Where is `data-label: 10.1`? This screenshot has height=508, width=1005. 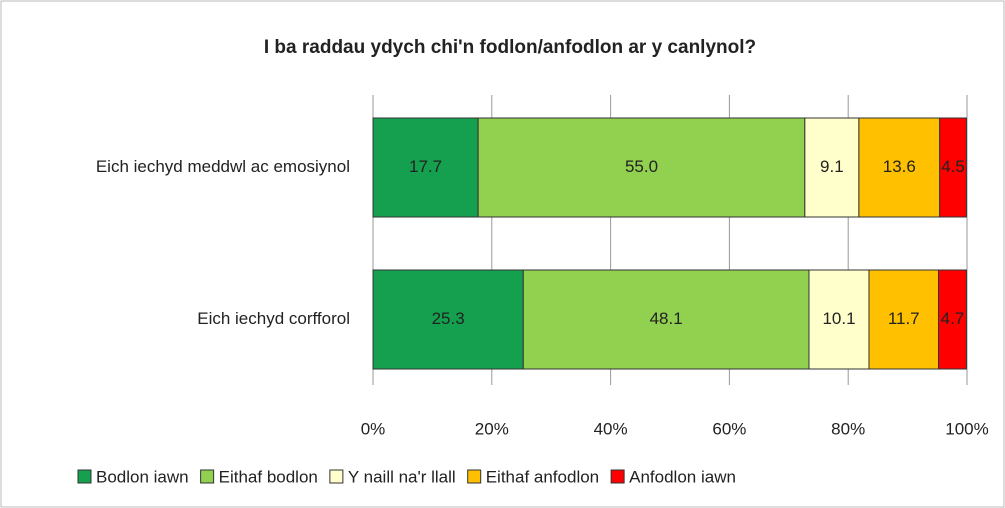 data-label: 10.1 is located at coordinates (838, 318).